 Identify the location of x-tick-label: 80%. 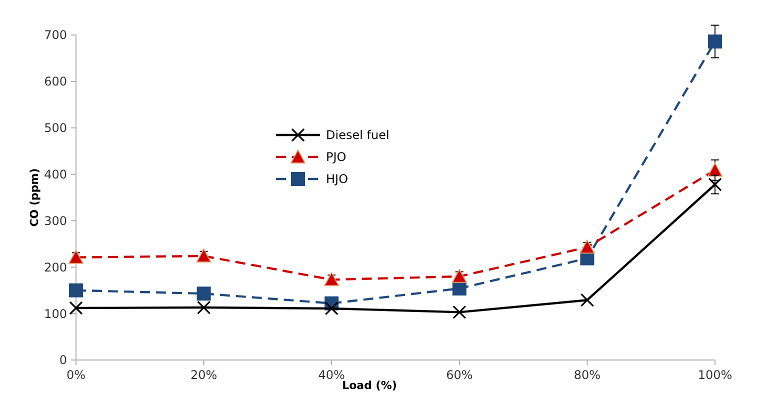
(587, 375).